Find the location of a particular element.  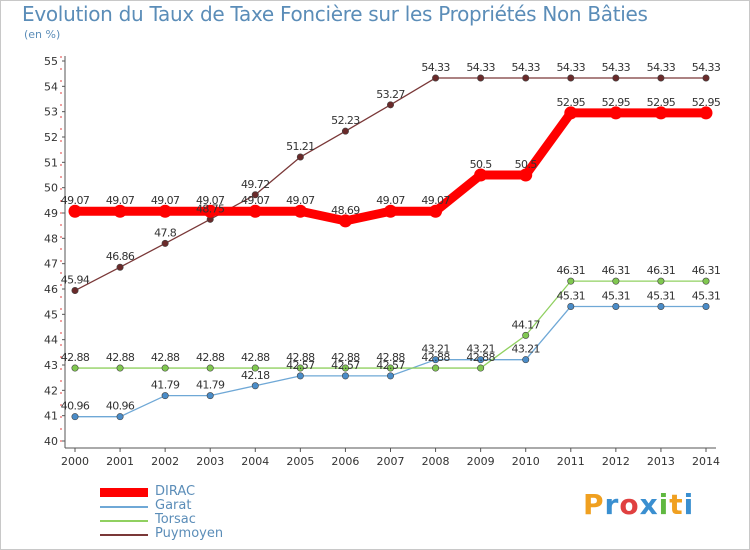

data-label-garat: 41.79 is located at coordinates (165, 385).